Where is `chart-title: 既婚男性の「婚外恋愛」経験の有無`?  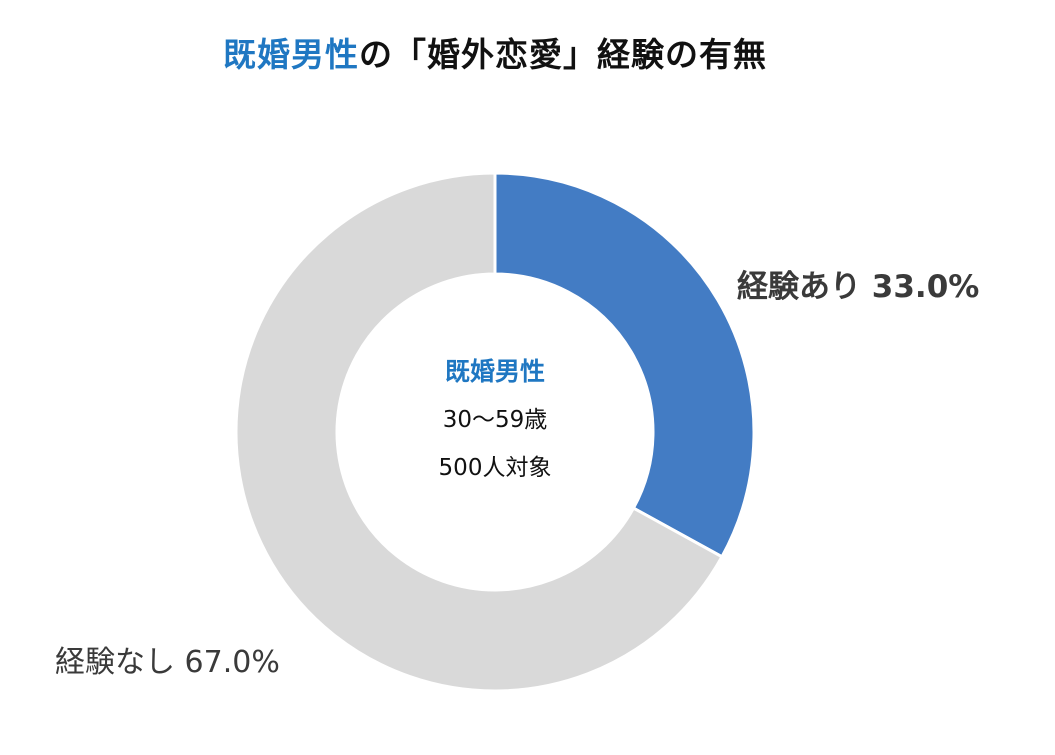
chart-title: 既婚男性の「婚外恋愛」経験の有無 is located at coordinates (495, 52).